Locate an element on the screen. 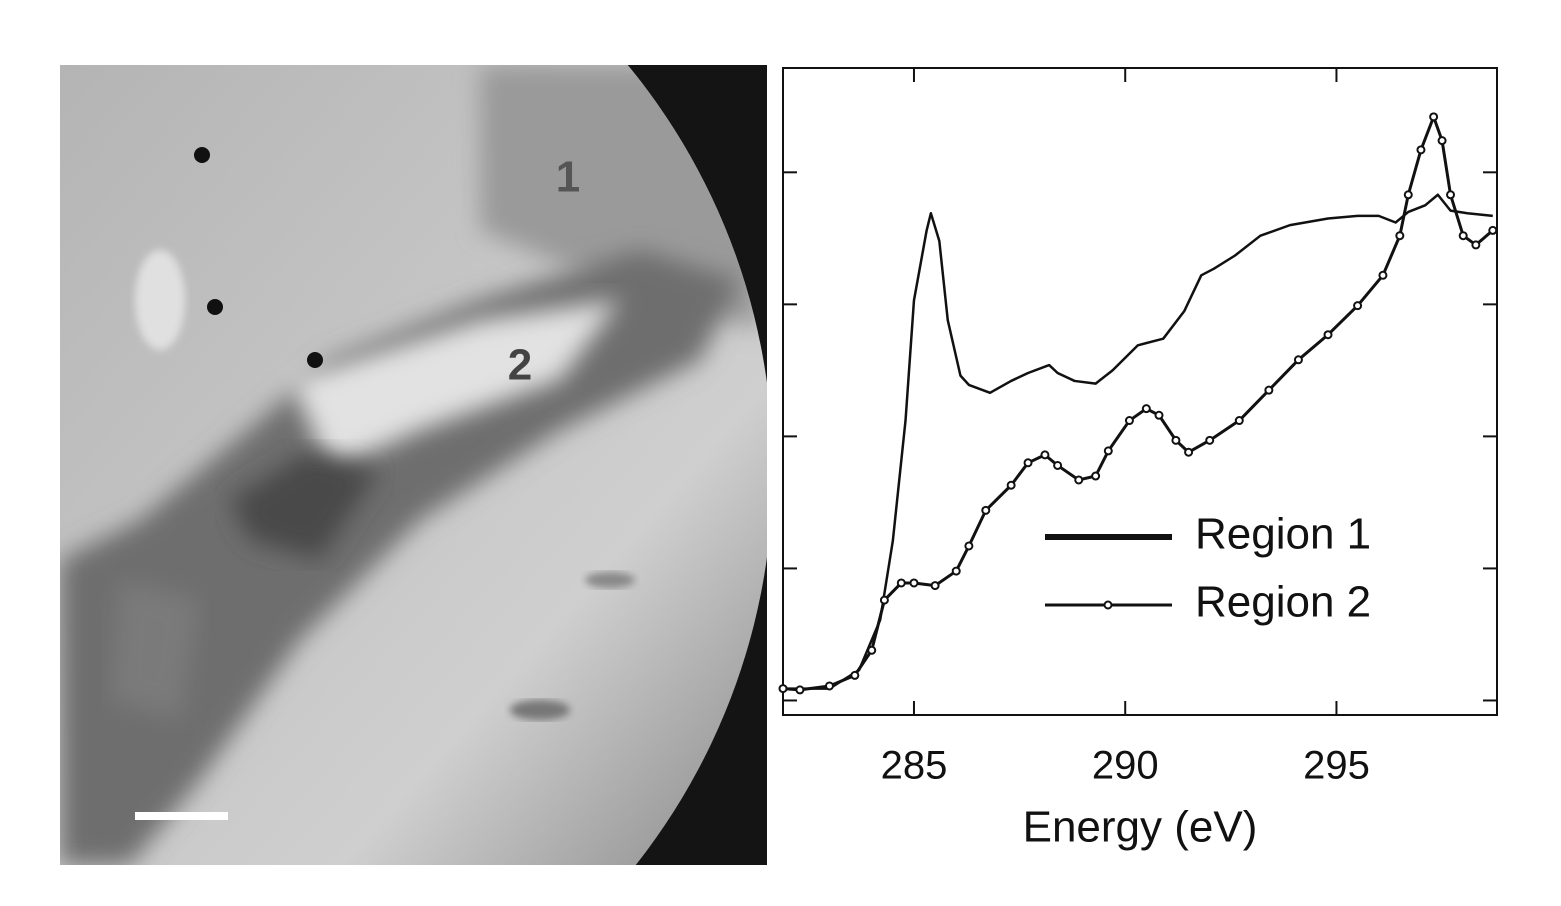 The width and height of the screenshot is (1561, 906). x-tick-label: 290 is located at coordinates (1125, 766).